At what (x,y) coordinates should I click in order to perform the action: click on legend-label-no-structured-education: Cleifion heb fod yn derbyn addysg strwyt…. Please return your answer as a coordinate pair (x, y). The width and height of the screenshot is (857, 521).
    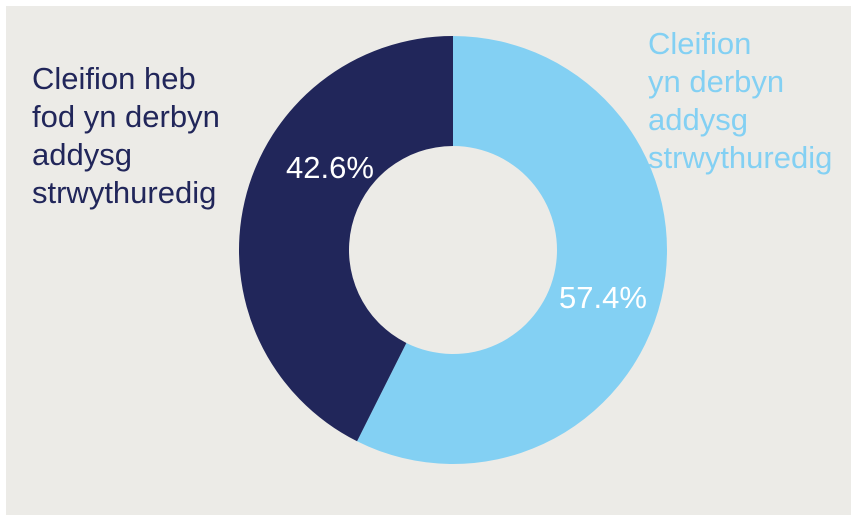
    Looking at the image, I should click on (126, 135).